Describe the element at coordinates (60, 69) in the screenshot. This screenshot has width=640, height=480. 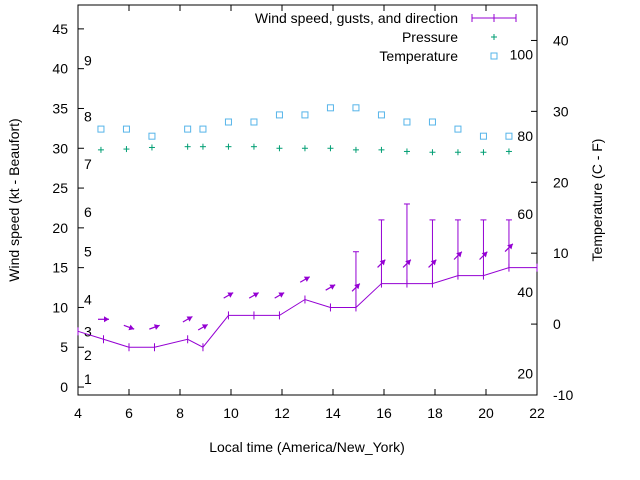
I see `y-tick-label: 40` at that location.